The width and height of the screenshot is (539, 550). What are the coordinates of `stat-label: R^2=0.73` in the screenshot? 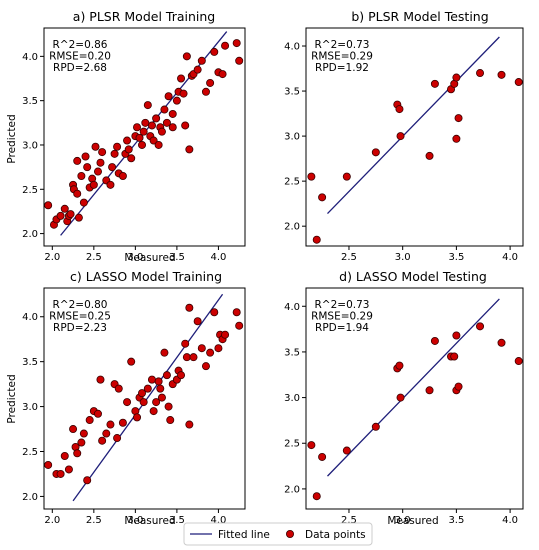 It's located at (342, 45).